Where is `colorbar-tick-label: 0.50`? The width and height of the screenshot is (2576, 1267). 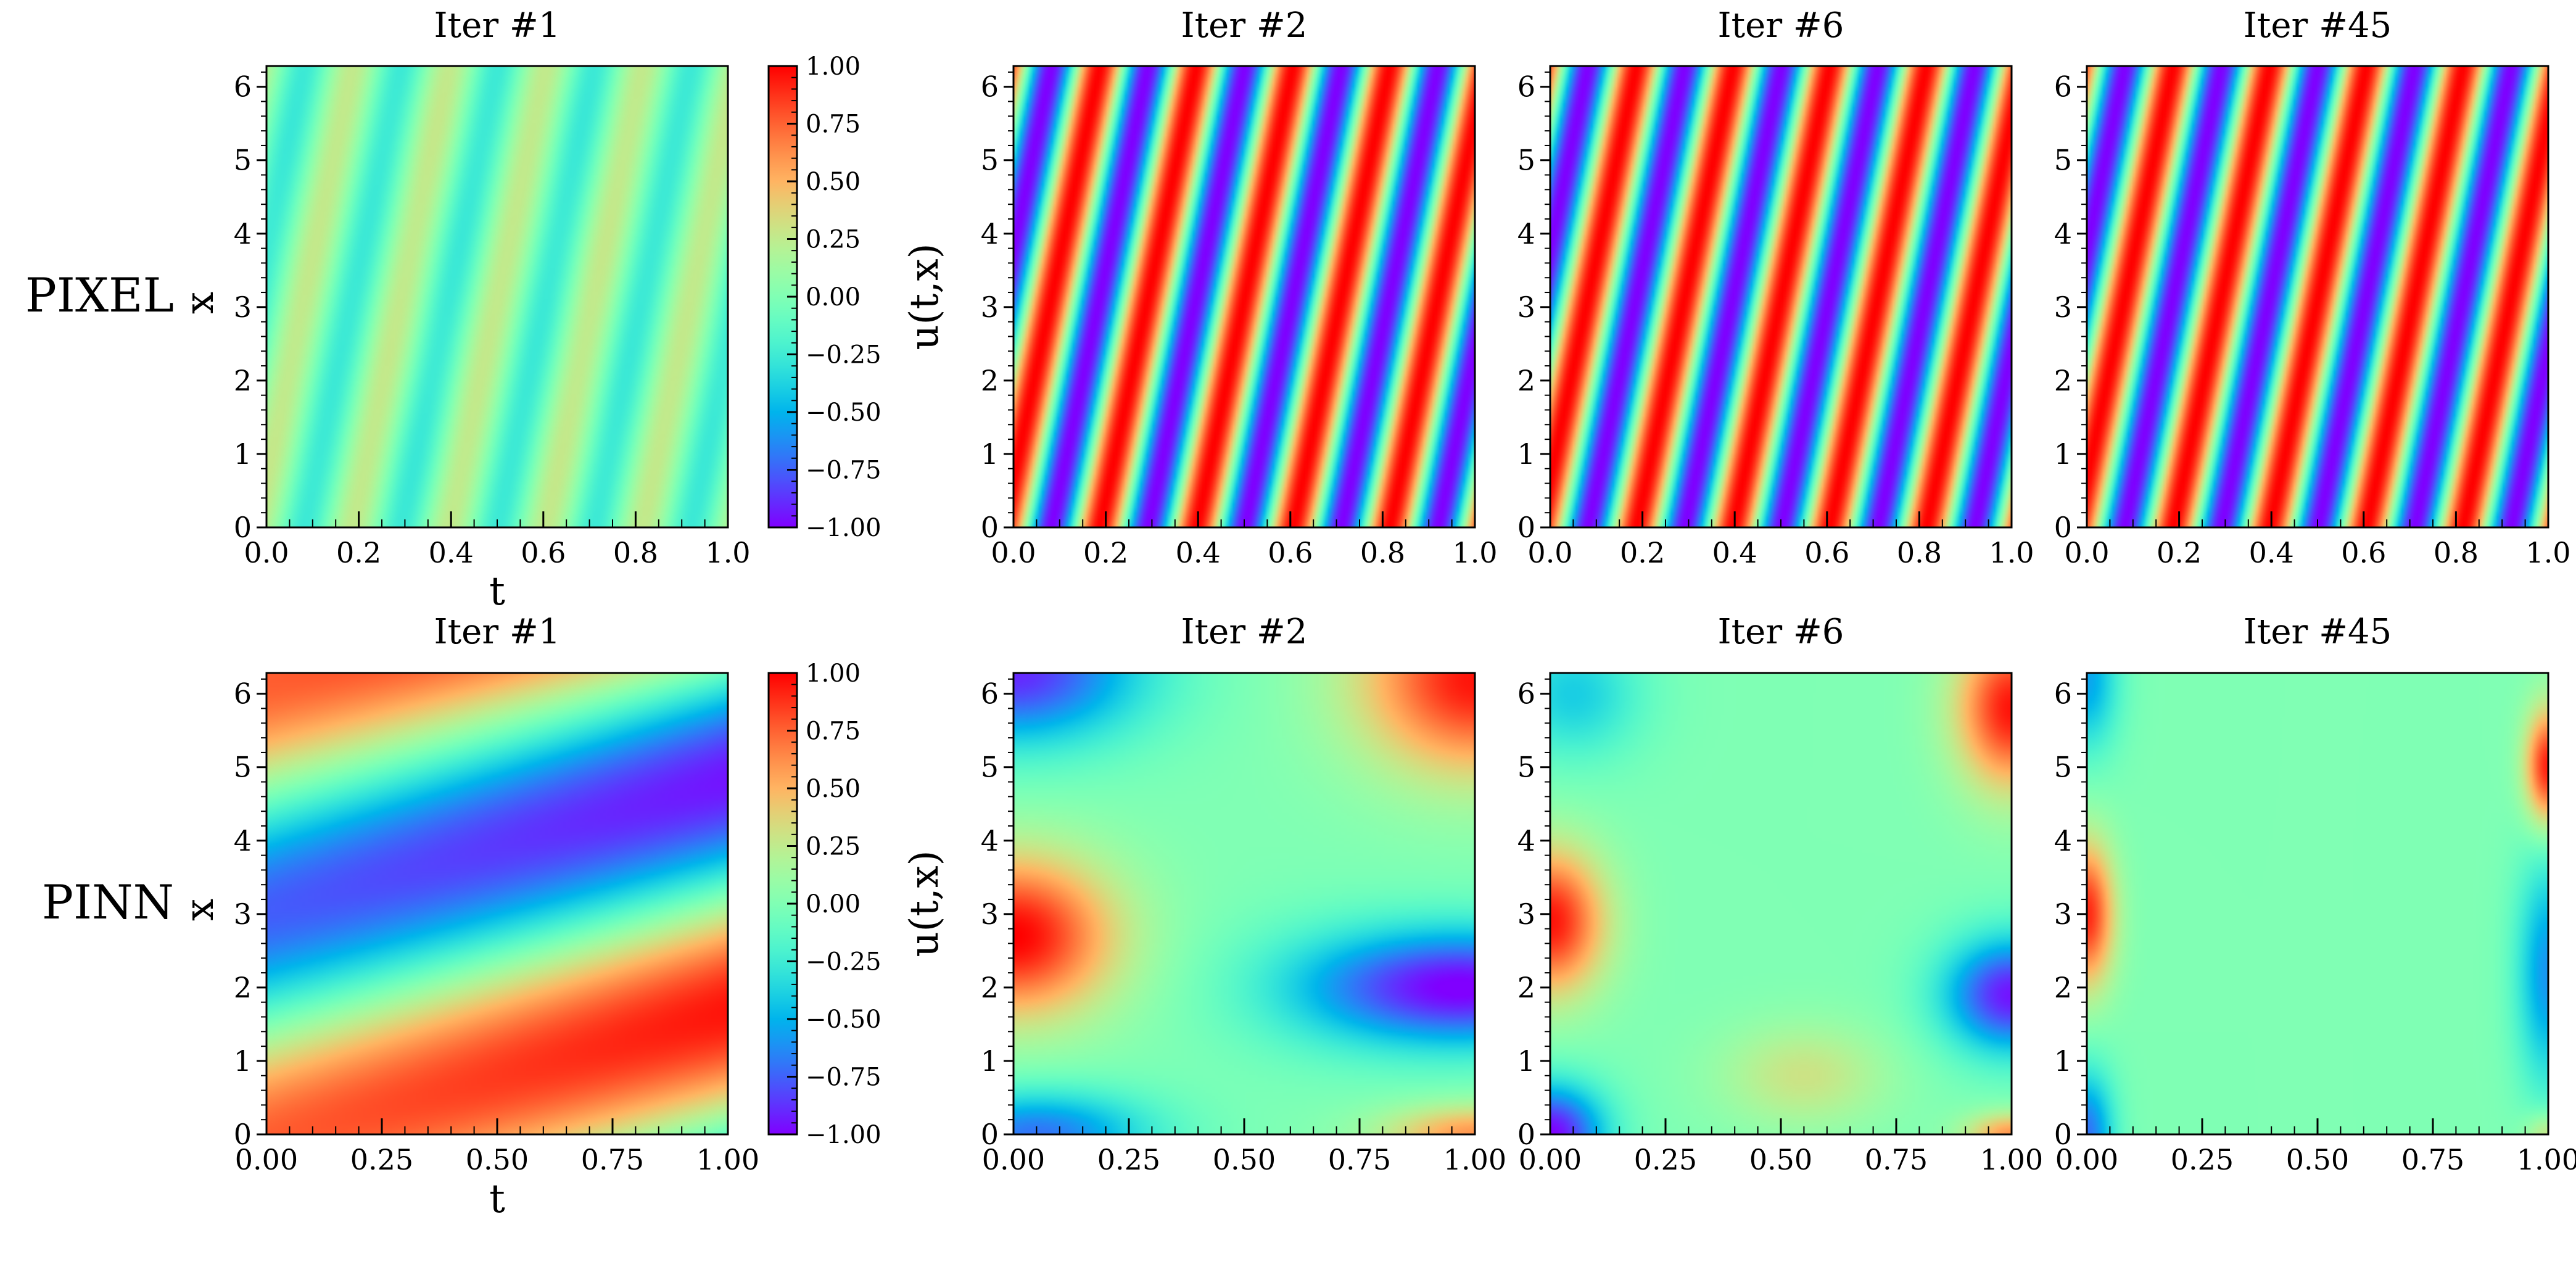 colorbar-tick-label: 0.50 is located at coordinates (834, 182).